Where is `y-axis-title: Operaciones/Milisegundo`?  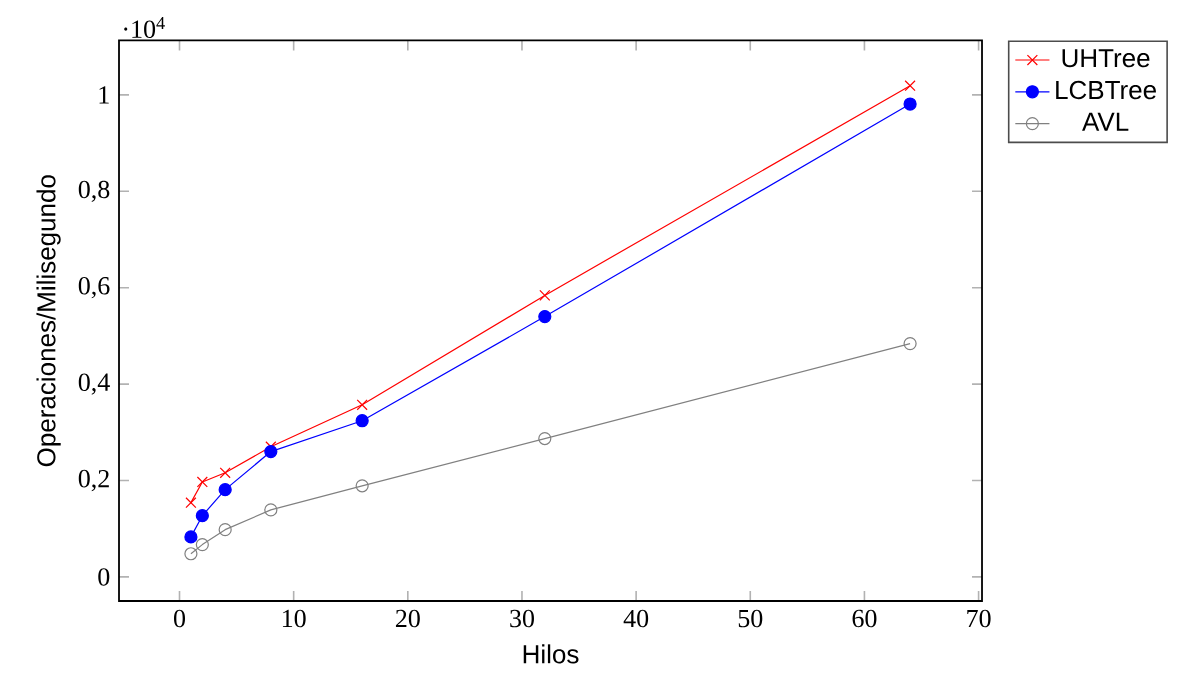 y-axis-title: Operaciones/Milisegundo is located at coordinates (48, 321).